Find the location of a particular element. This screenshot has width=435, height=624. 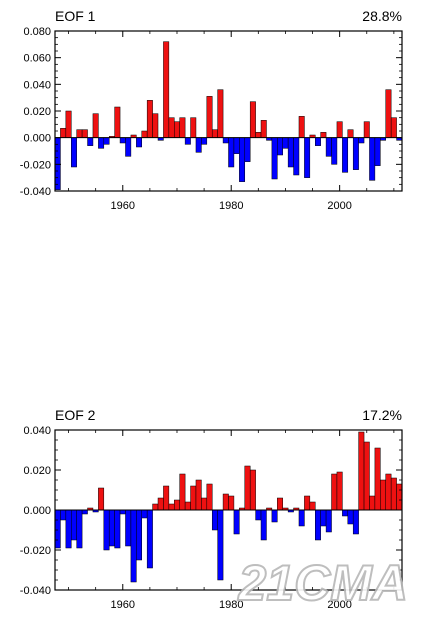

eof1-bar-1990 is located at coordinates (285, 143).